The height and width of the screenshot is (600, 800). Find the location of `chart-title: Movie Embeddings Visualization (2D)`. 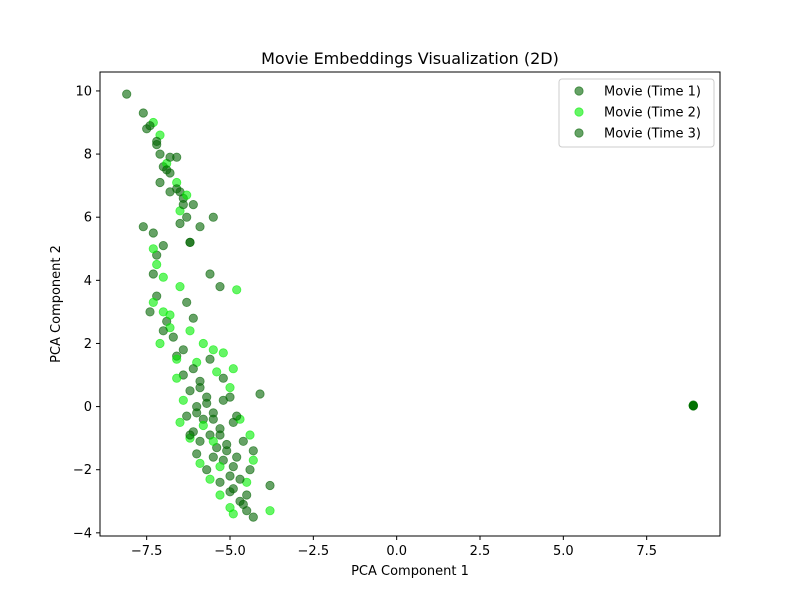

chart-title: Movie Embeddings Visualization (2D) is located at coordinates (410, 58).